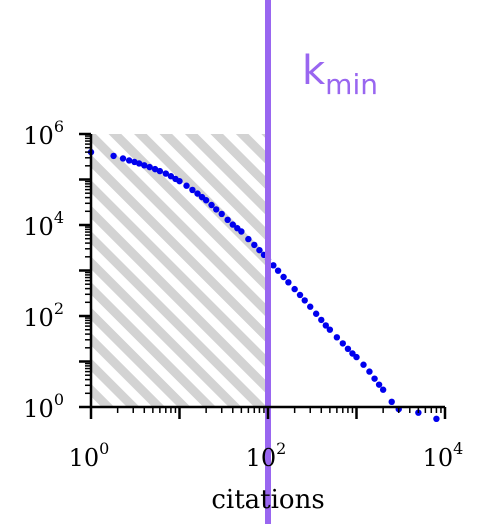 The image size is (500, 524). Describe the element at coordinates (58, 270) in the screenshot. I see `y-axis: 10⁰ 10² 10⁴ 10⁶` at that location.